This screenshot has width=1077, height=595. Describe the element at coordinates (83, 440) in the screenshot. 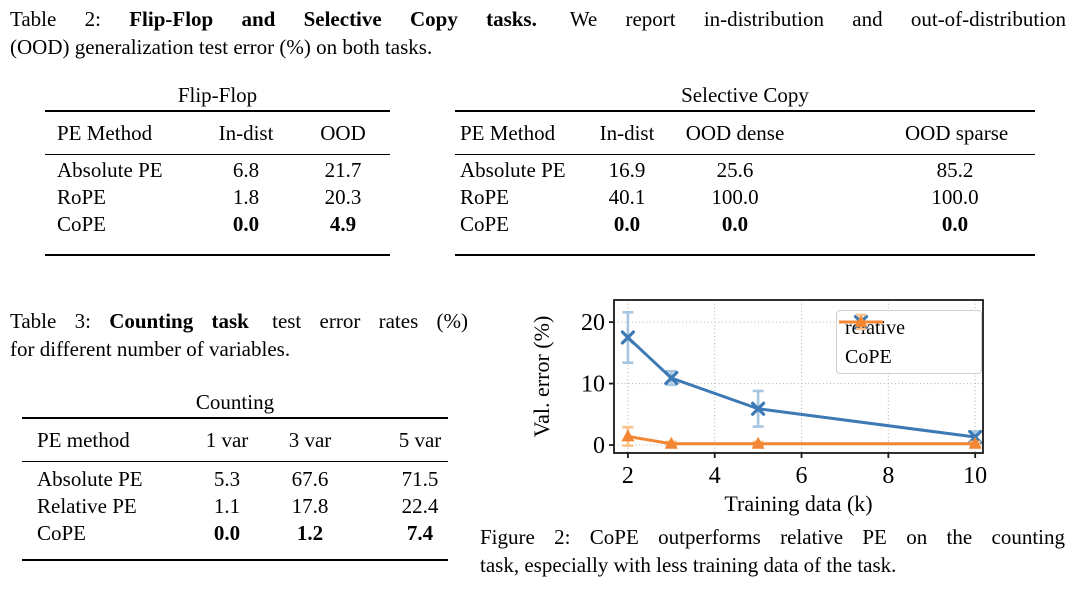

I see `header-cell: PE method` at that location.